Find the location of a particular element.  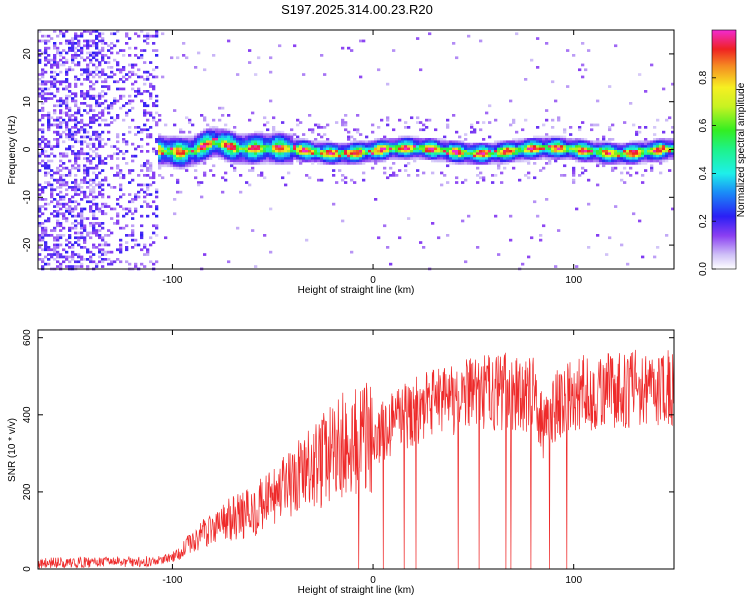

spectrogram-cell-1954 is located at coordinates (265, 134).